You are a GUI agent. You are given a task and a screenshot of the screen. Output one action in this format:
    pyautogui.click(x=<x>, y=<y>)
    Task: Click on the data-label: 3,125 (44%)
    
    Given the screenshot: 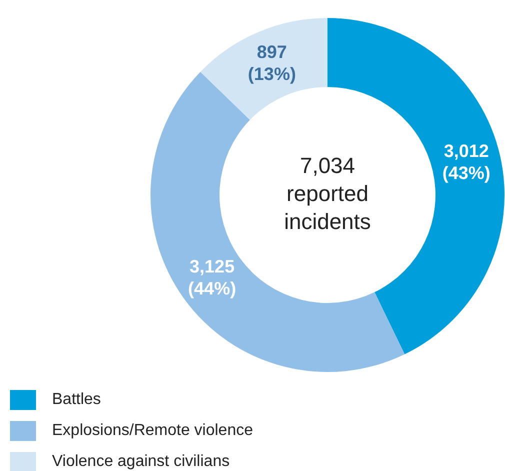 What is the action you would take?
    pyautogui.click(x=212, y=277)
    